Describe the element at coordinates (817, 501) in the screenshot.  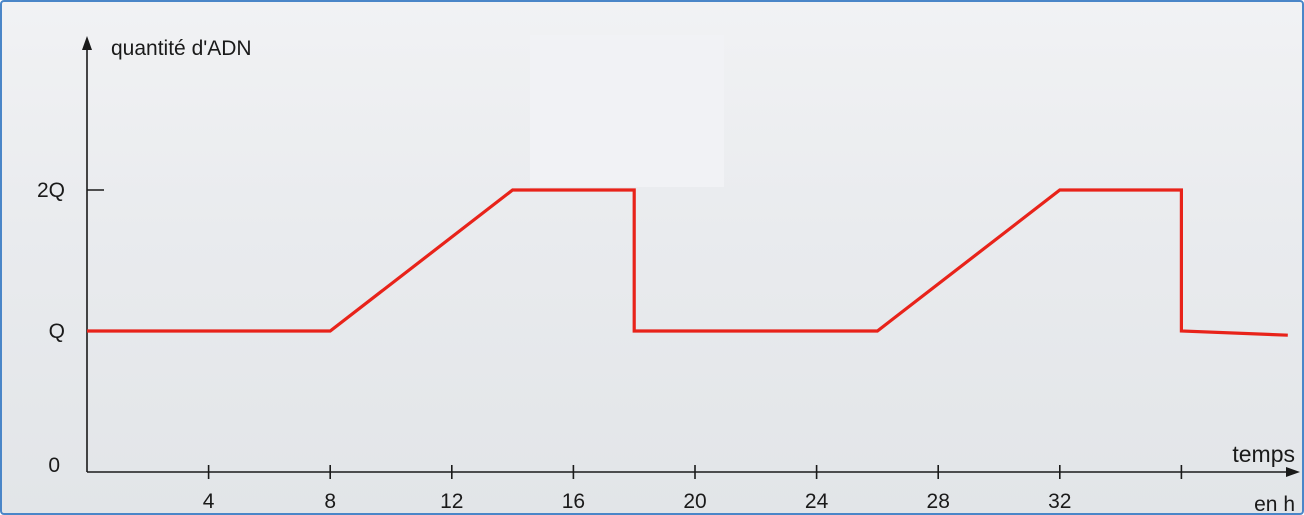
I see `x-tick-label-24: 24` at that location.